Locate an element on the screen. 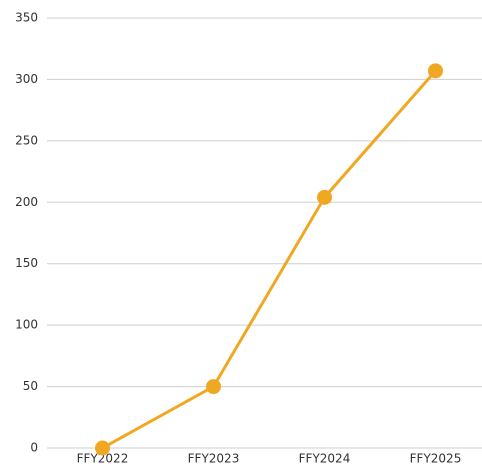 Image resolution: width=482 pixels, height=464 pixels. x-tick-label: FFY2024 is located at coordinates (325, 458).